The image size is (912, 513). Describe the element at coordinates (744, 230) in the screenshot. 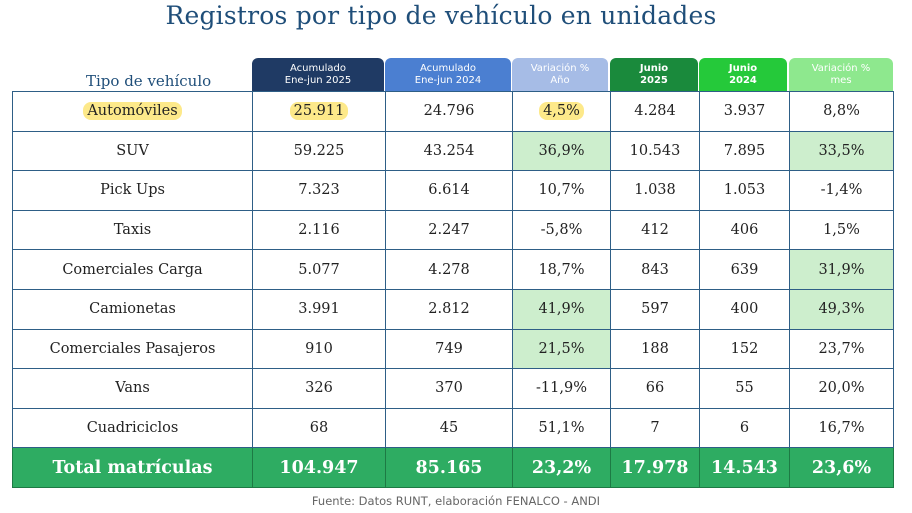

I see `table-cell: 406` at that location.